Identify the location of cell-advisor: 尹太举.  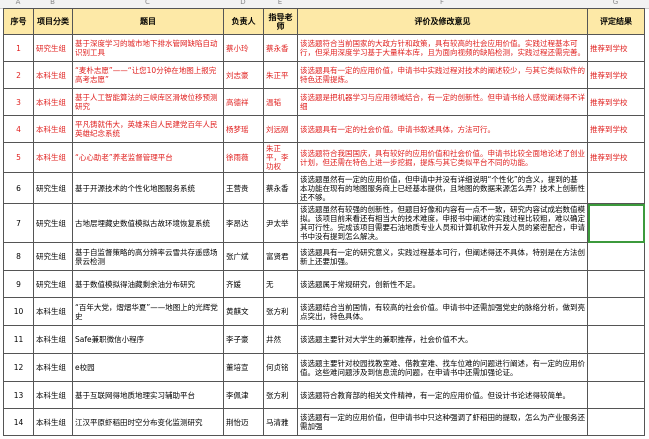
(280, 223).